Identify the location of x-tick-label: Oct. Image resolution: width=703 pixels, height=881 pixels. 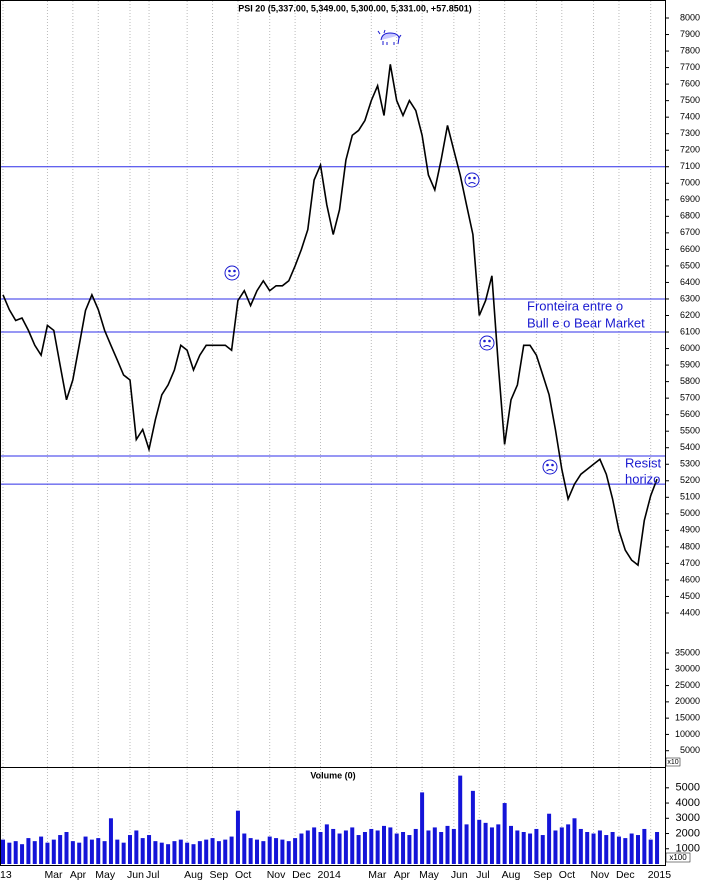
(243, 875).